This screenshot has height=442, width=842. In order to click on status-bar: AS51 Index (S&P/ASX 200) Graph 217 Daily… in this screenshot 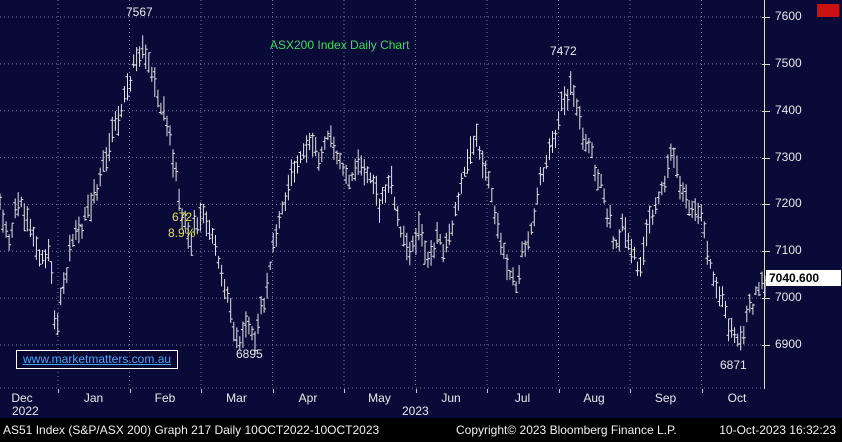, I will do `click(421, 430)`.